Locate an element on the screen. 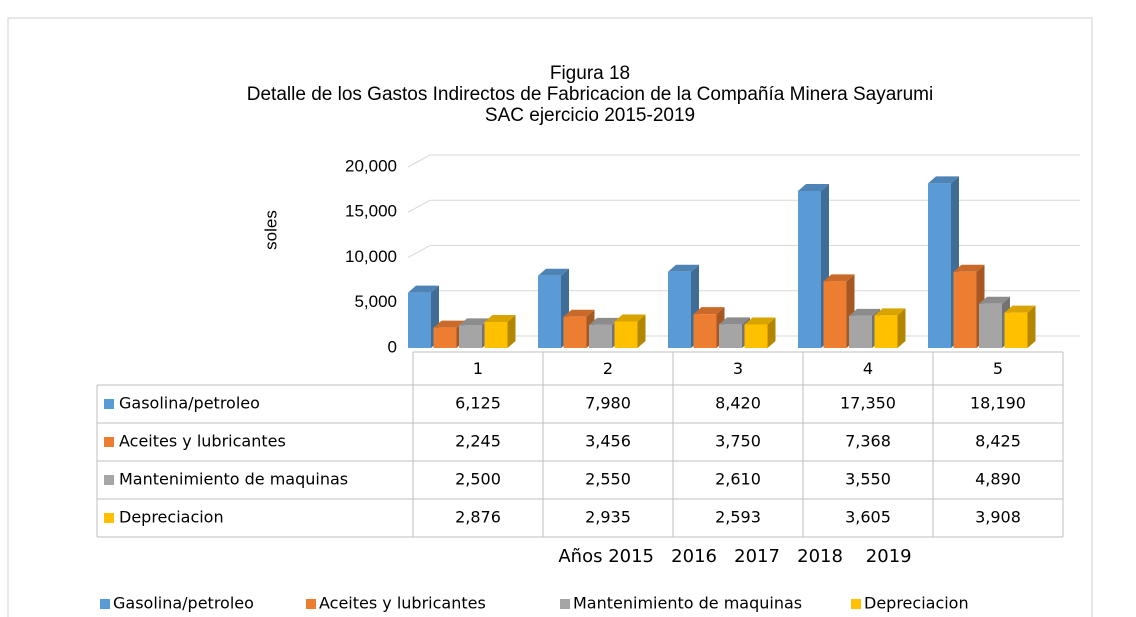 The width and height of the screenshot is (1136, 617). table-cell: 7,980 is located at coordinates (608, 403).